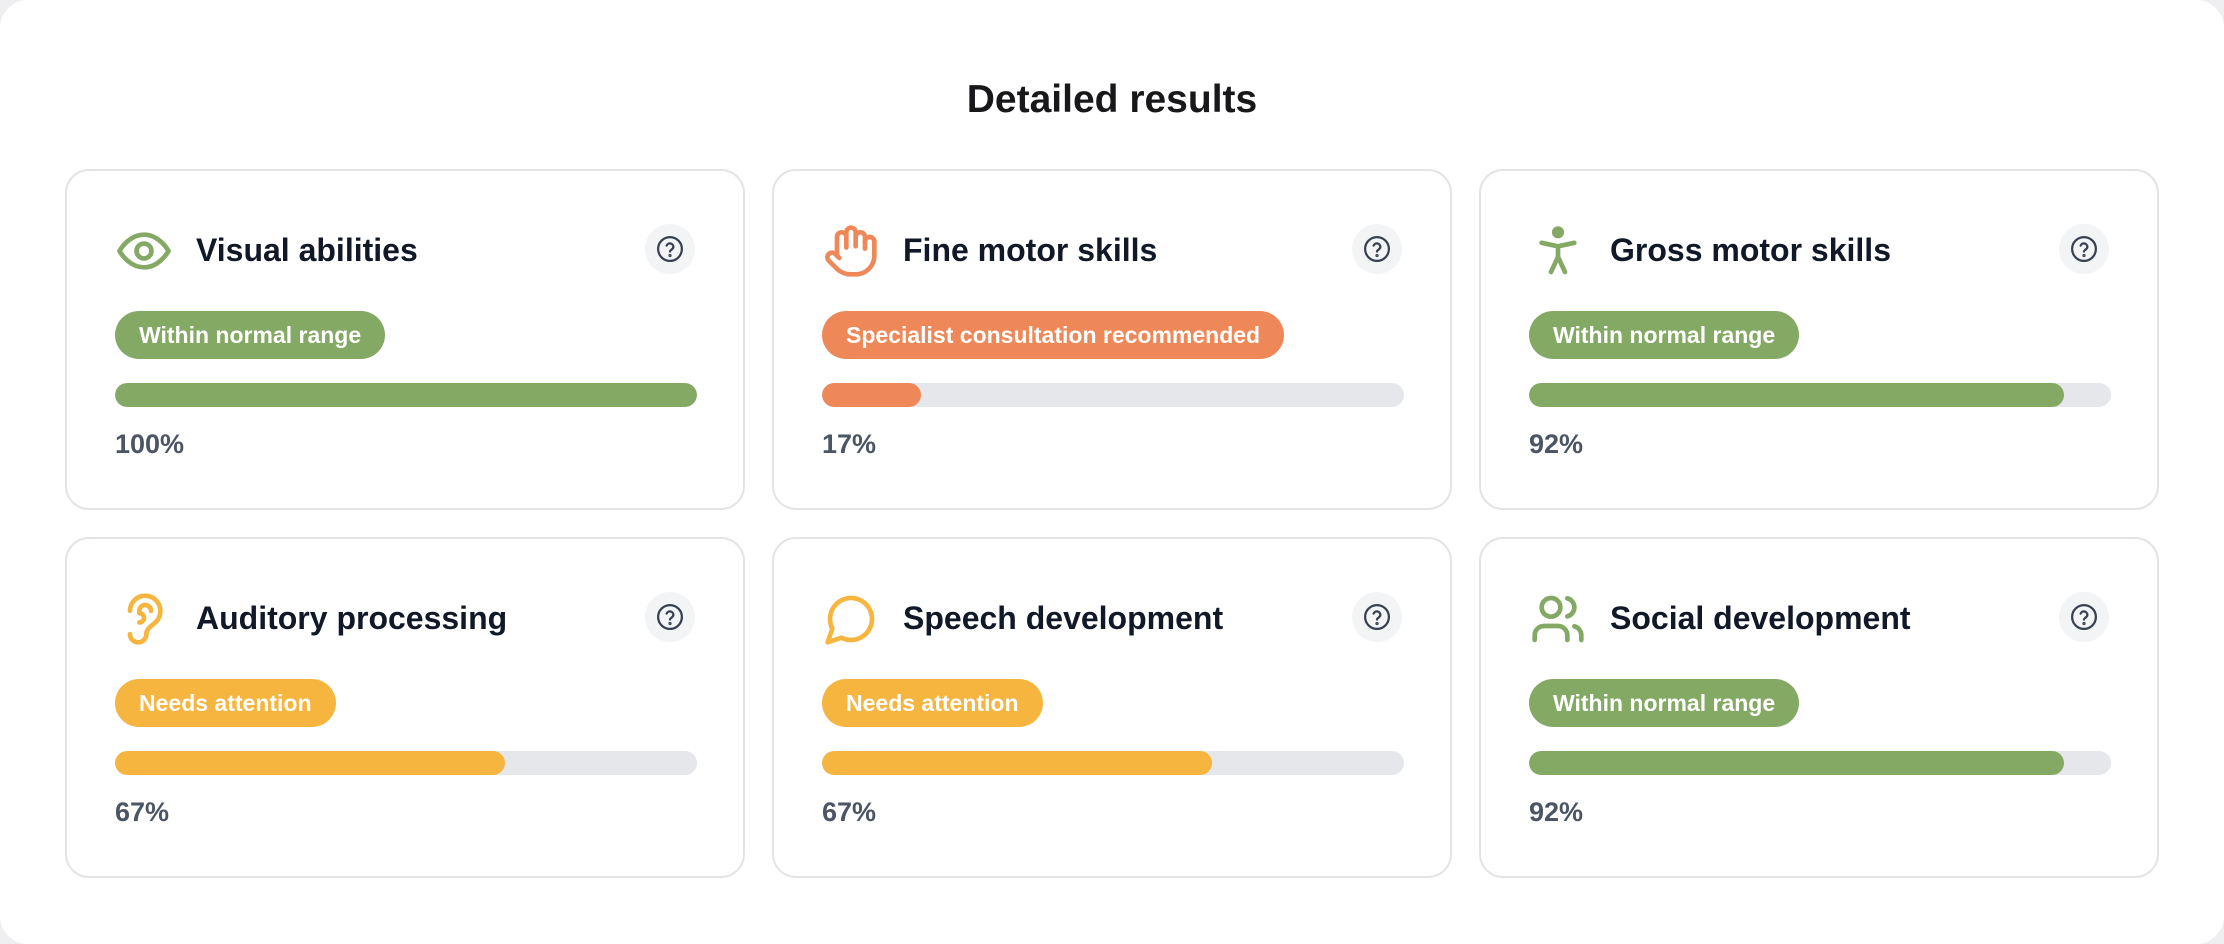 This screenshot has height=944, width=2224. I want to click on hand-icon, so click(851, 251).